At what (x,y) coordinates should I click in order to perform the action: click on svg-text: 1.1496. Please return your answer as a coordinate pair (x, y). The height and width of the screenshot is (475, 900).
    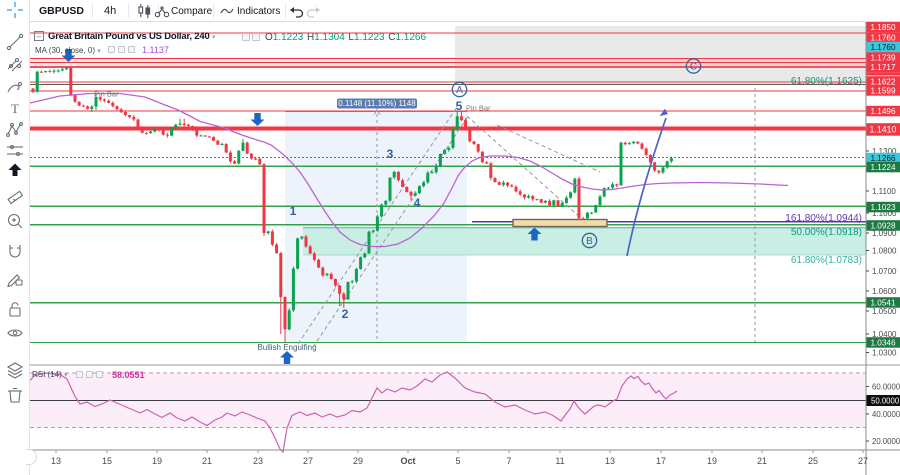
    Looking at the image, I should click on (882, 111).